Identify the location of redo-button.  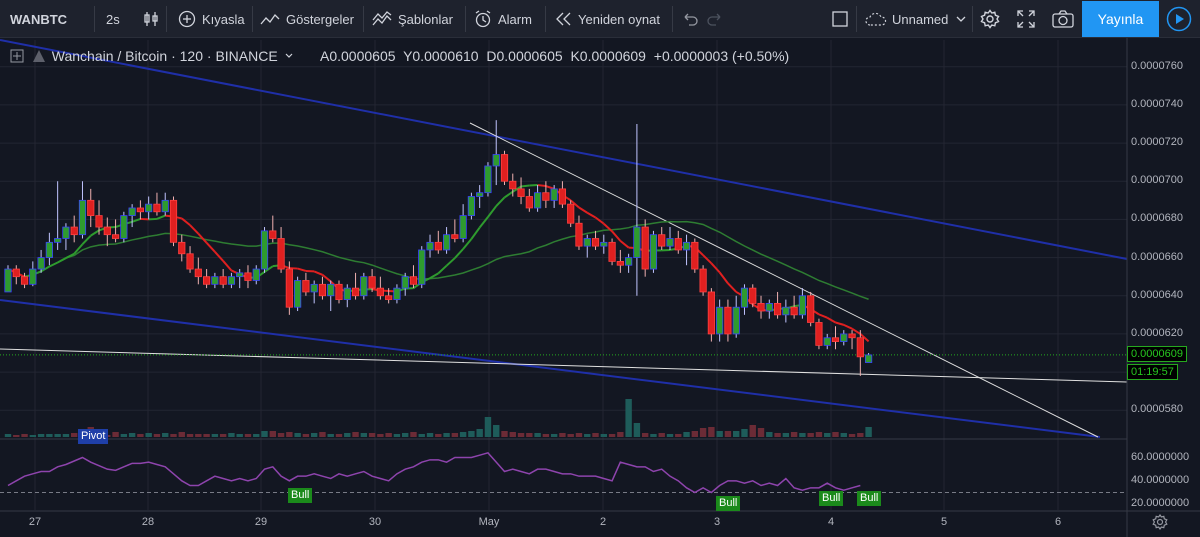
(715, 19).